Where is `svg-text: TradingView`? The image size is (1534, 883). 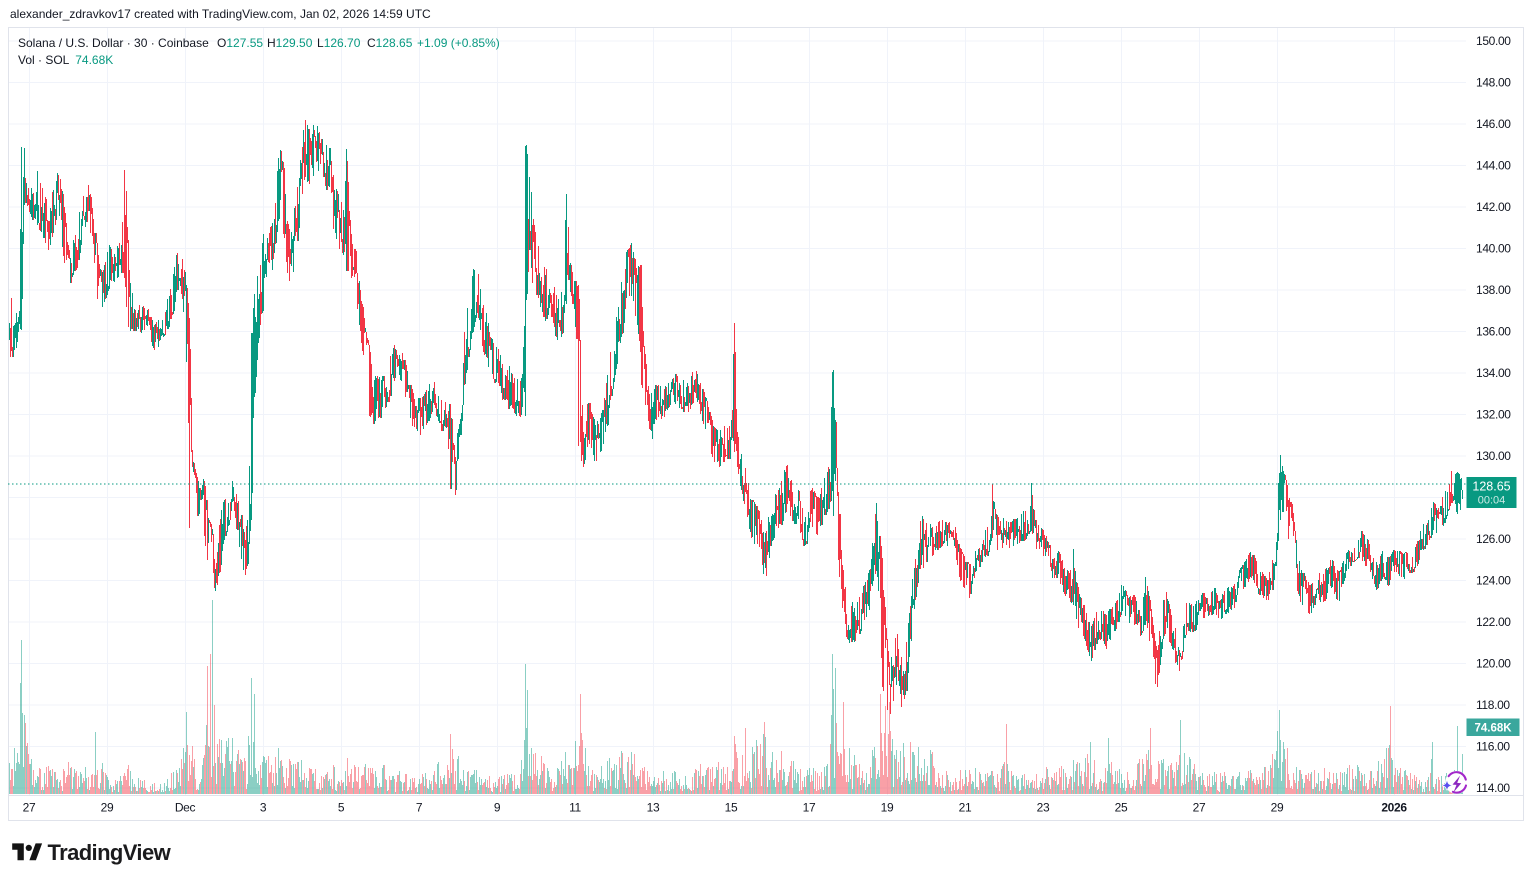 svg-text: TradingView is located at coordinates (110, 852).